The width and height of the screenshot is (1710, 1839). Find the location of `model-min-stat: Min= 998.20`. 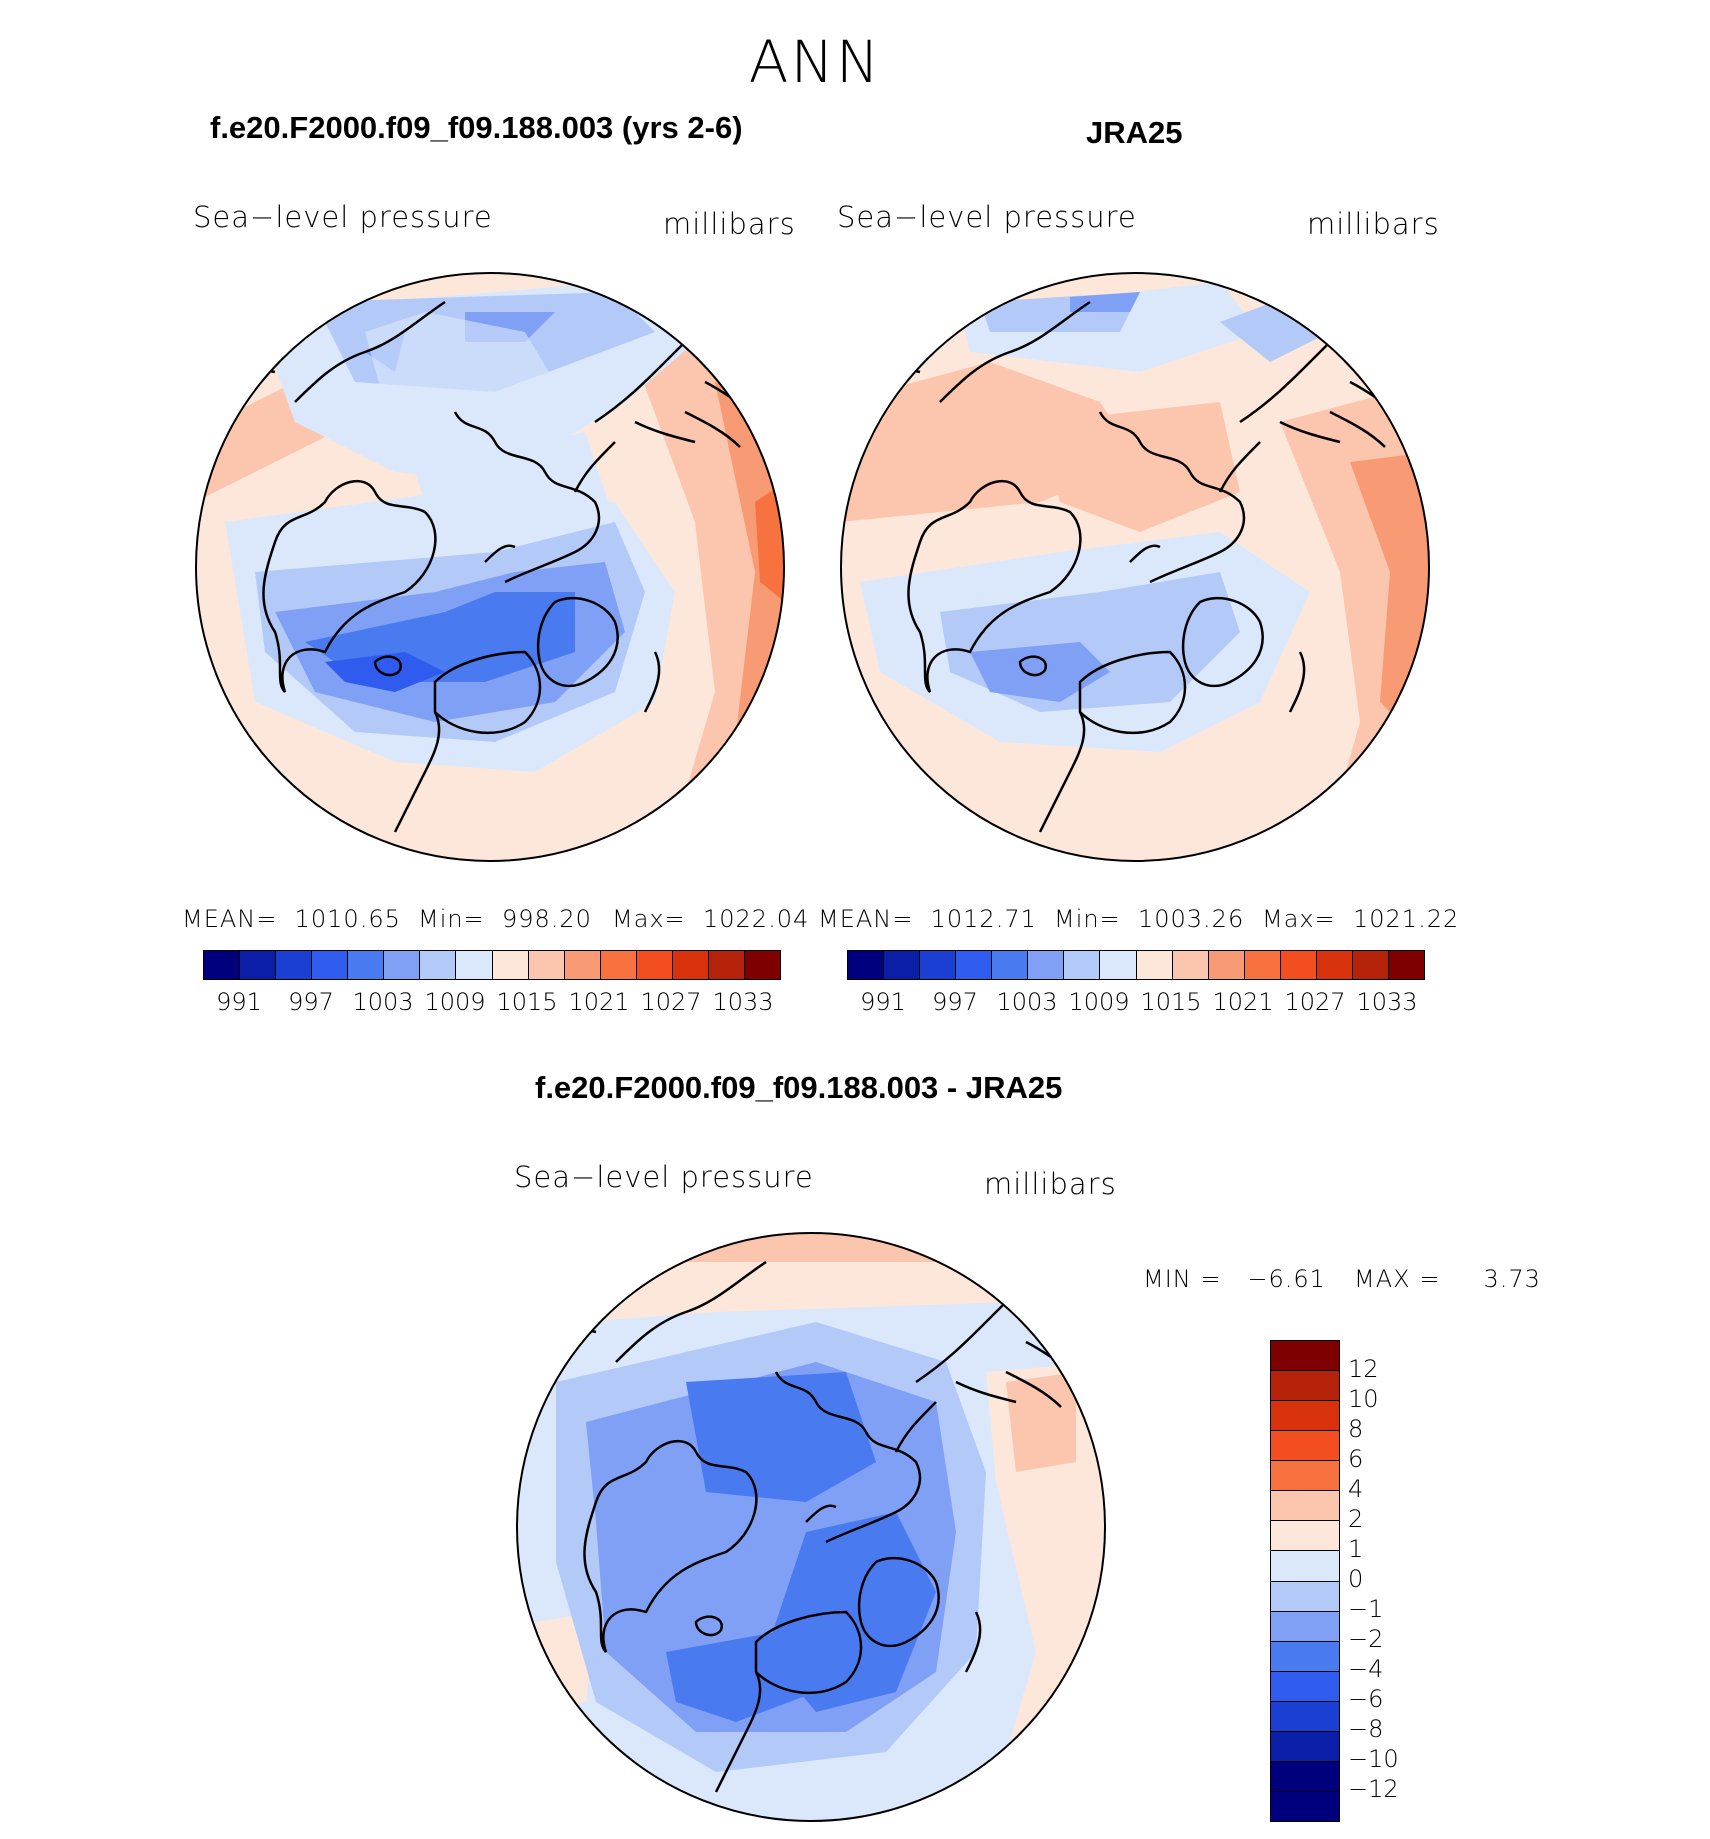

model-min-stat: Min= 998.20 is located at coordinates (505, 919).